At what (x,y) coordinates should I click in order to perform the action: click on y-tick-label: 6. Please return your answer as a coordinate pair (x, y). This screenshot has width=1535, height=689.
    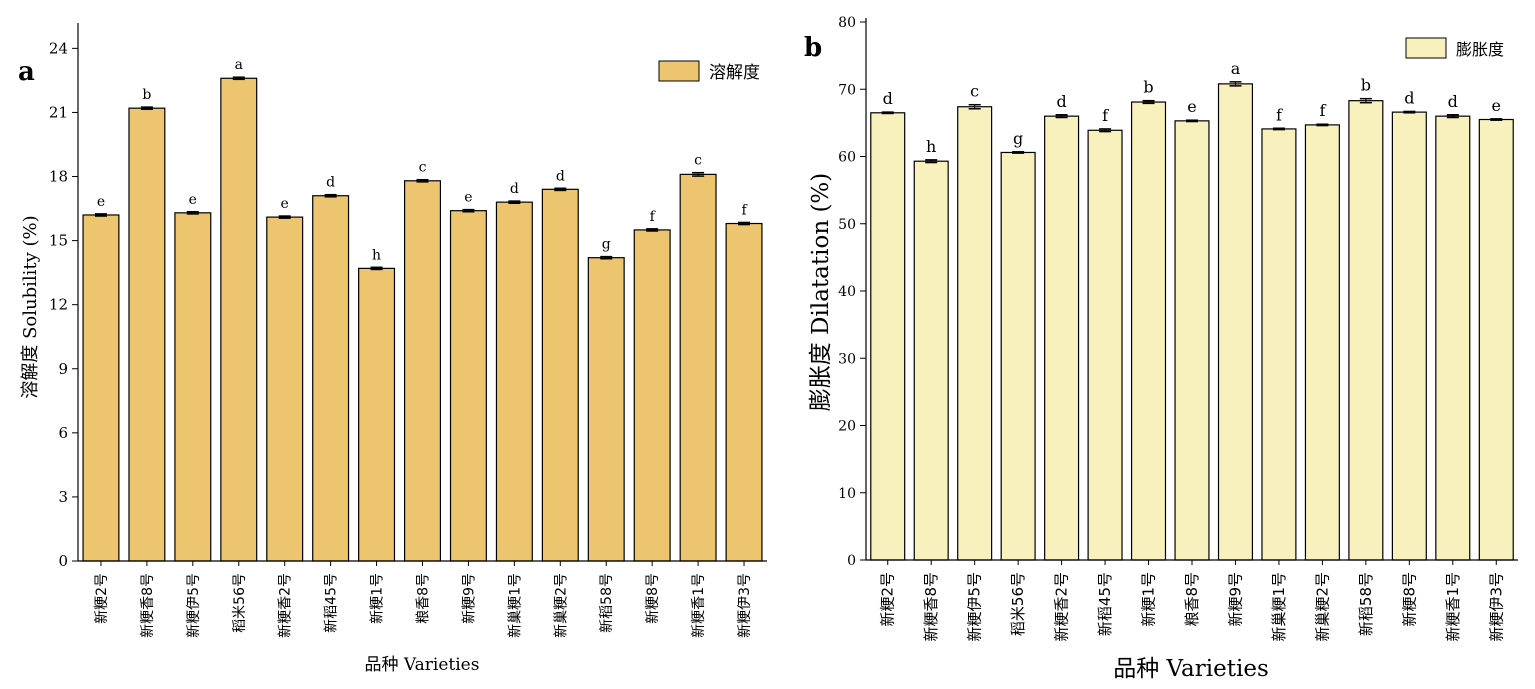
    Looking at the image, I should click on (63, 433).